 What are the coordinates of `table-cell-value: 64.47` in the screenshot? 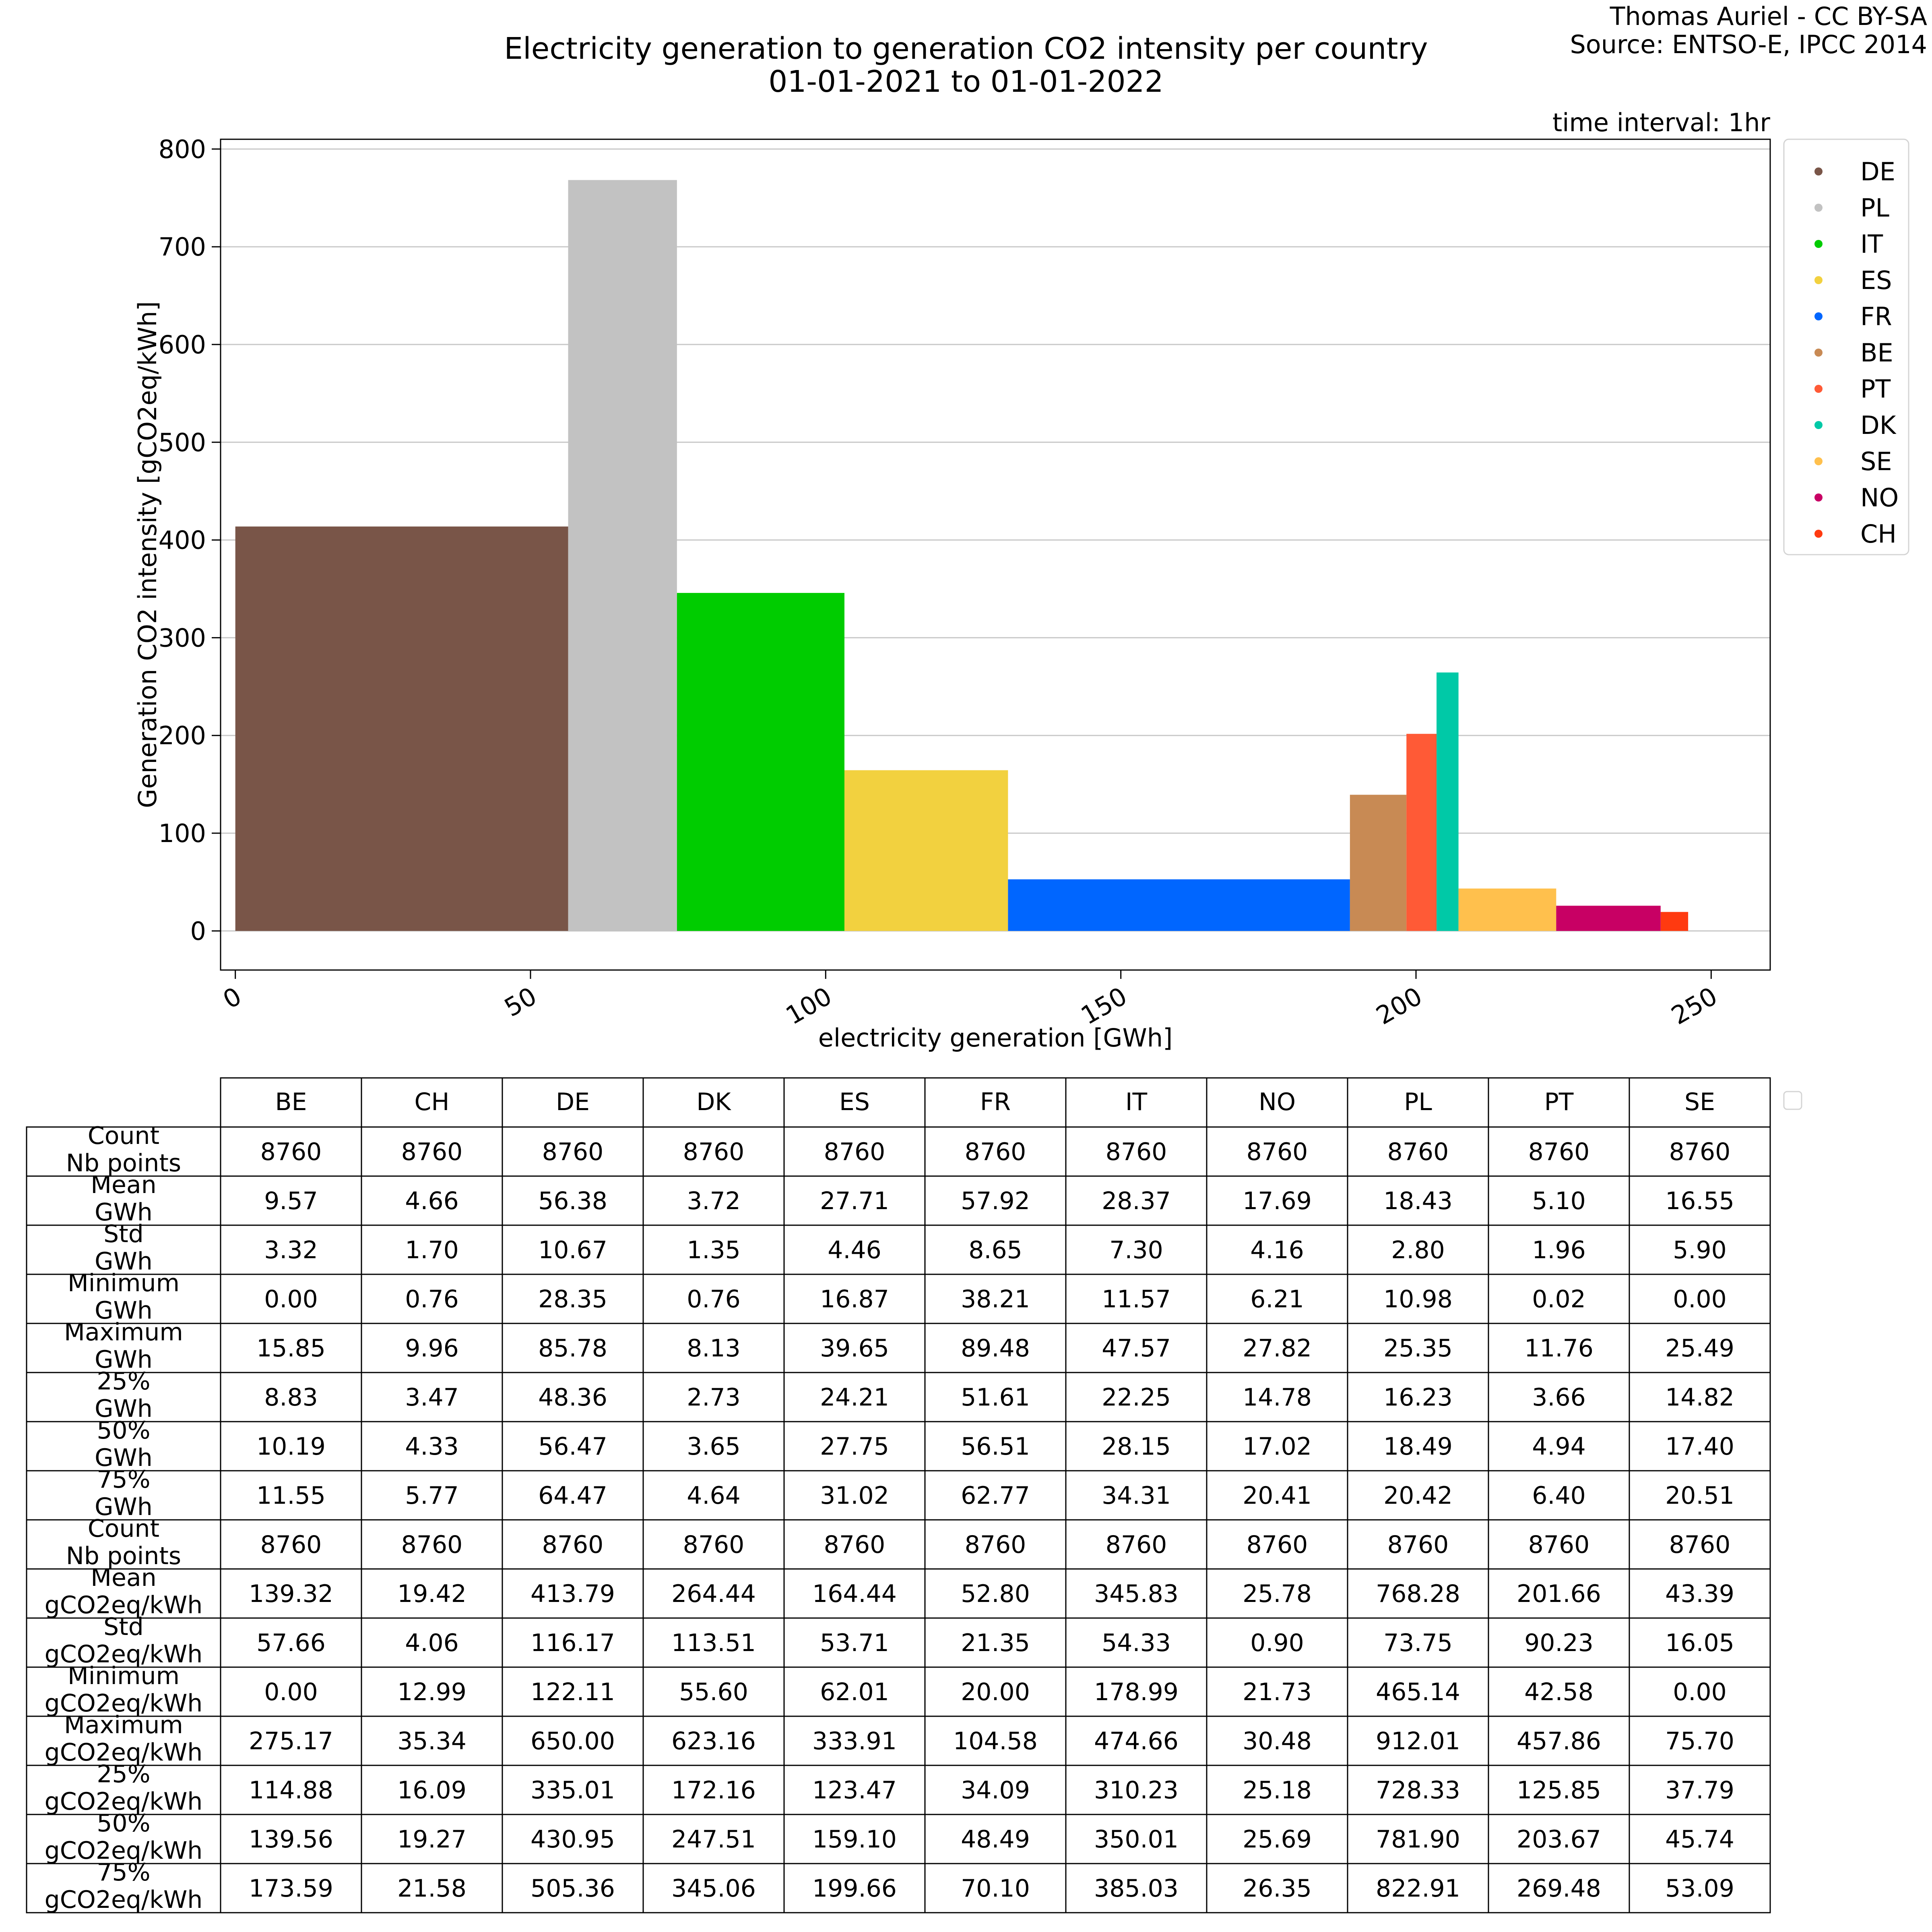 It's located at (572, 1496).